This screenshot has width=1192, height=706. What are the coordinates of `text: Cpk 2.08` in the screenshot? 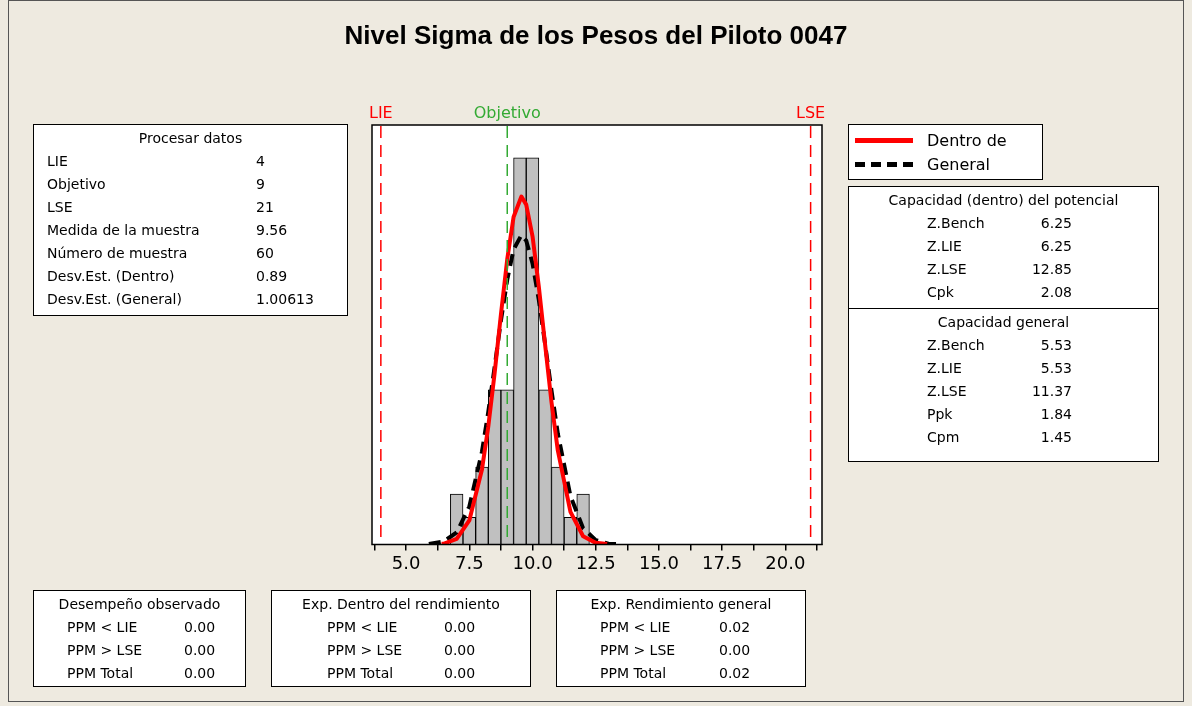 It's located at (999, 292).